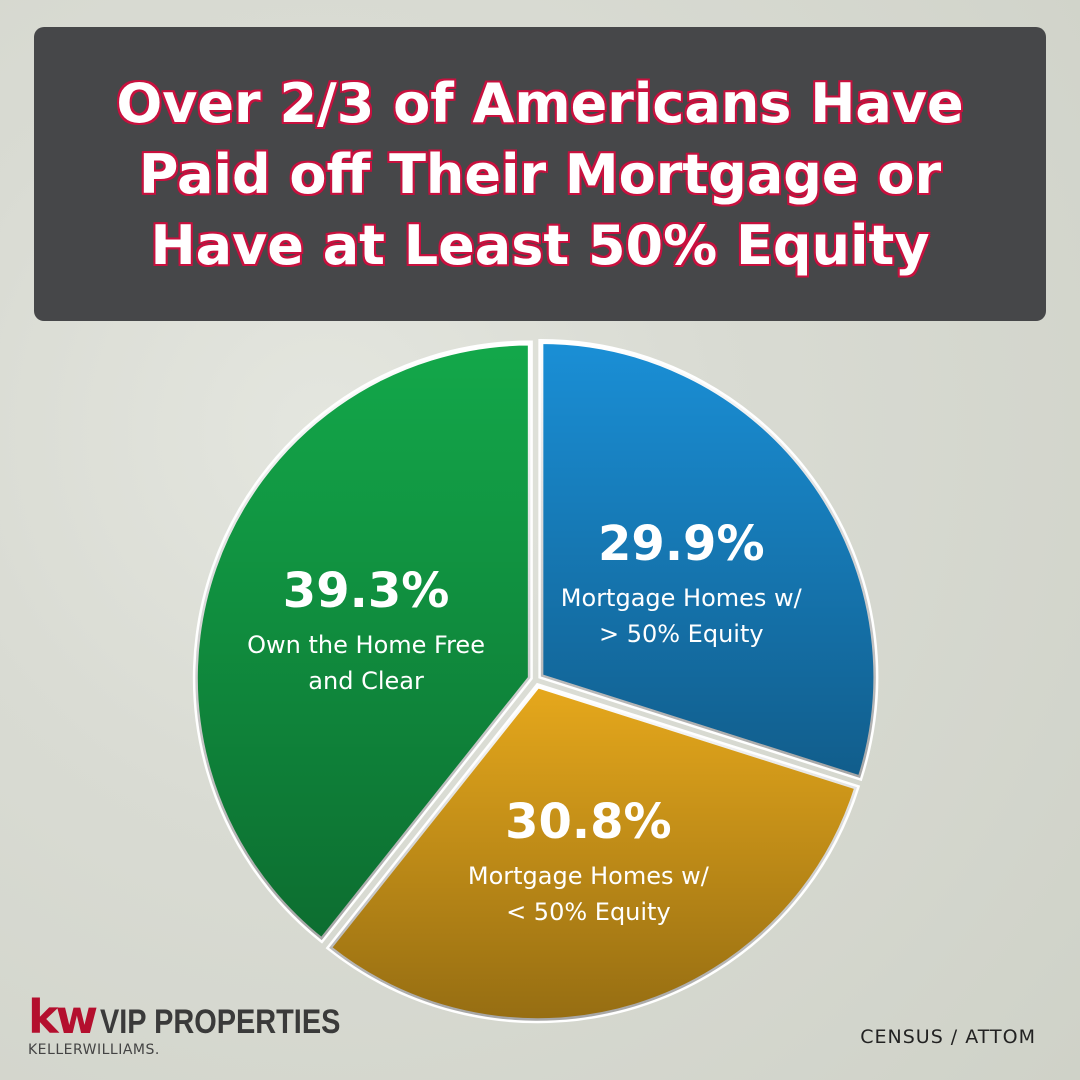  What do you see at coordinates (681, 615) in the screenshot?
I see `category-label: Mortgage Homes w/ > 50% Equity` at bounding box center [681, 615].